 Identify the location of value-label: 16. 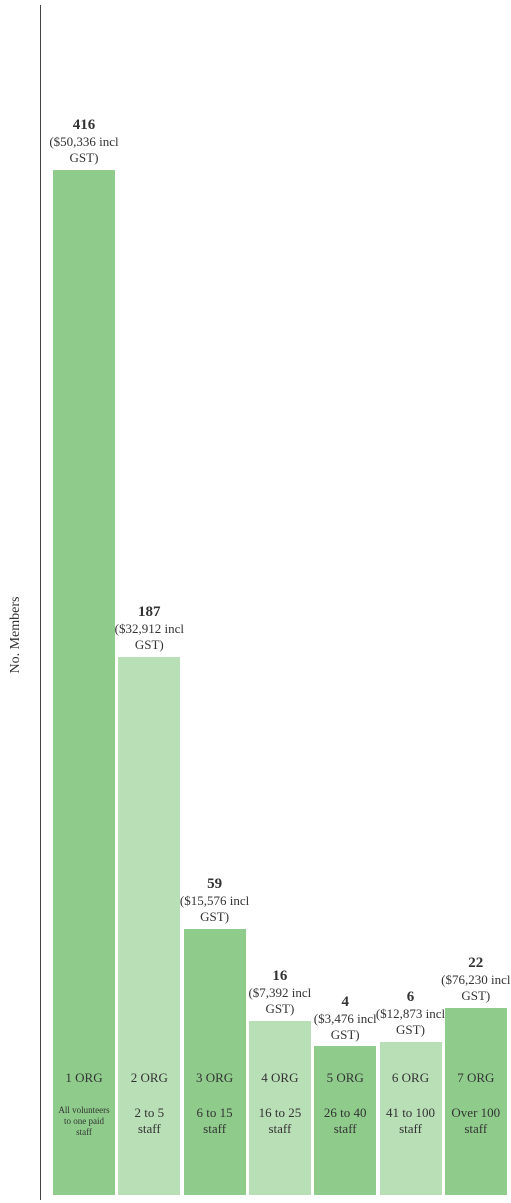
(280, 975).